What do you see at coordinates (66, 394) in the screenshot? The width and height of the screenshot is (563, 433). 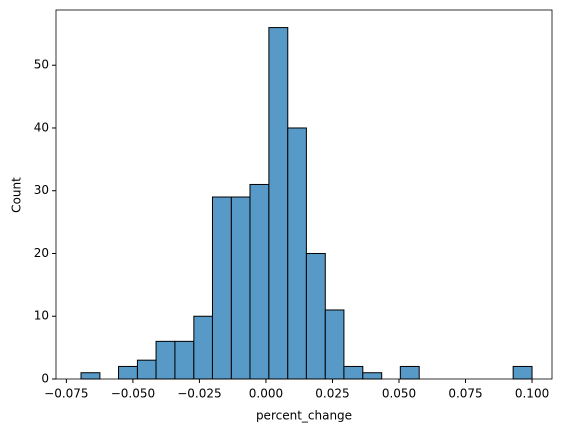 I see `x-tick-label: −0.075` at bounding box center [66, 394].